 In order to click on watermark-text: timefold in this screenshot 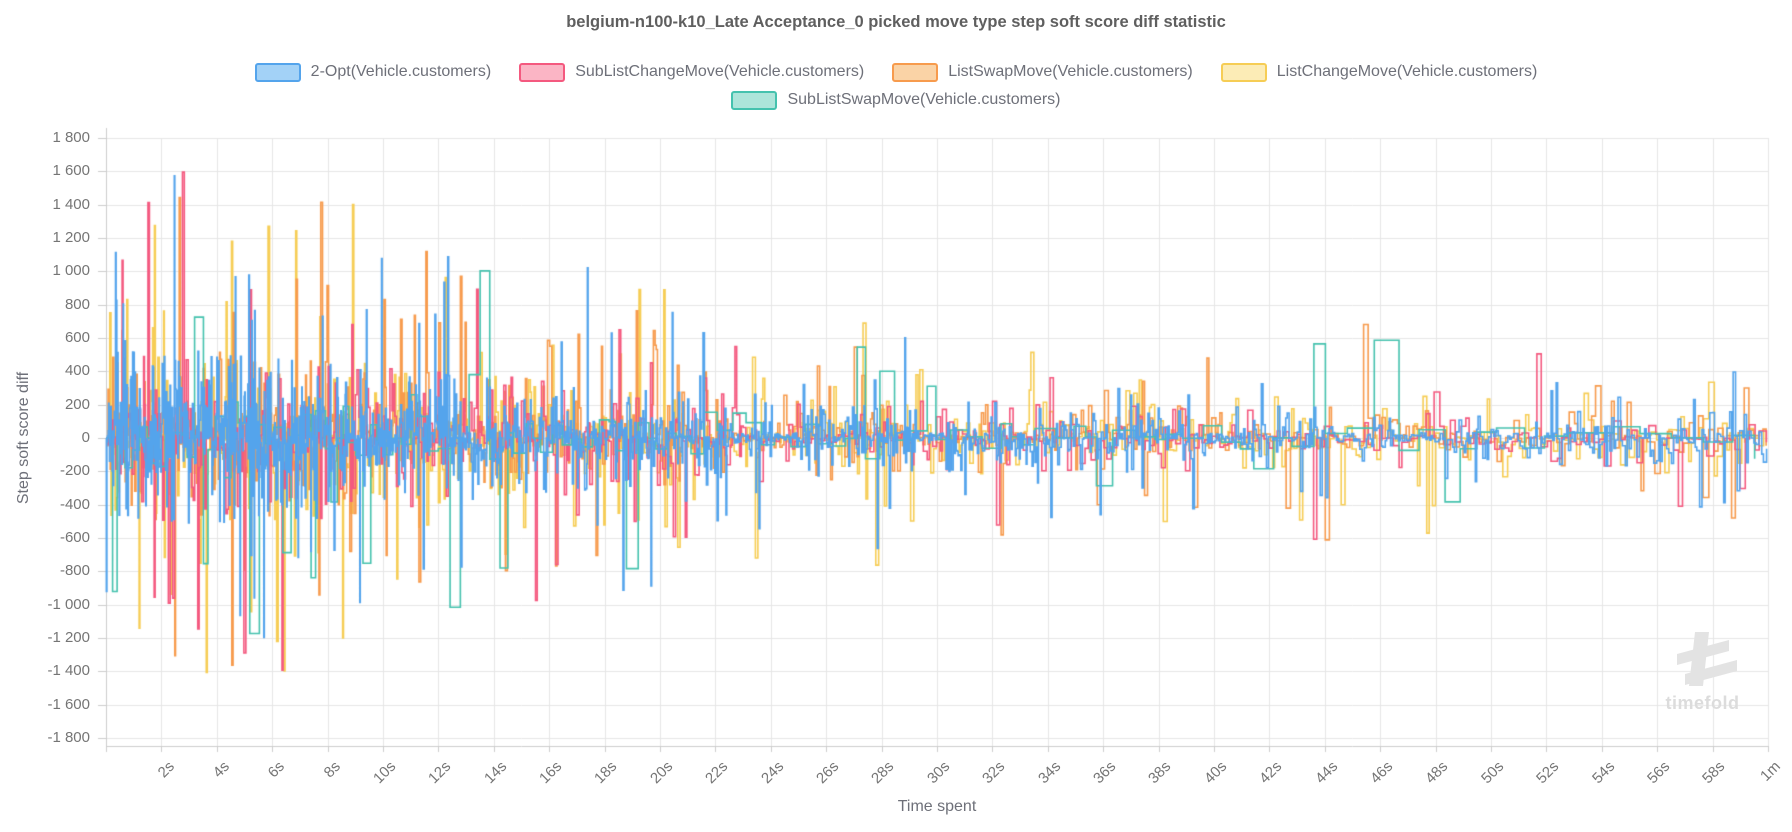, I will do `click(1702, 703)`.